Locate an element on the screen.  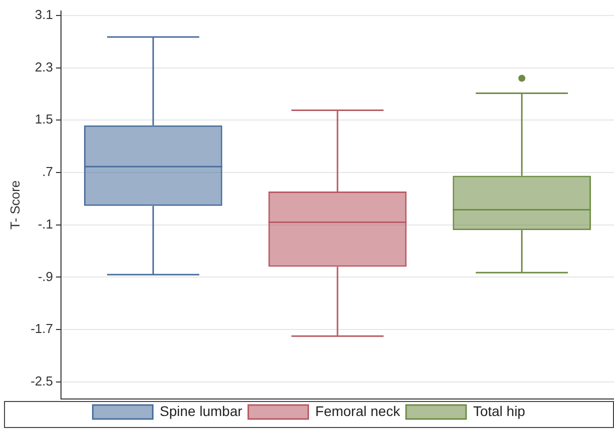
y-tick-label: -.9 is located at coordinates (45, 276).